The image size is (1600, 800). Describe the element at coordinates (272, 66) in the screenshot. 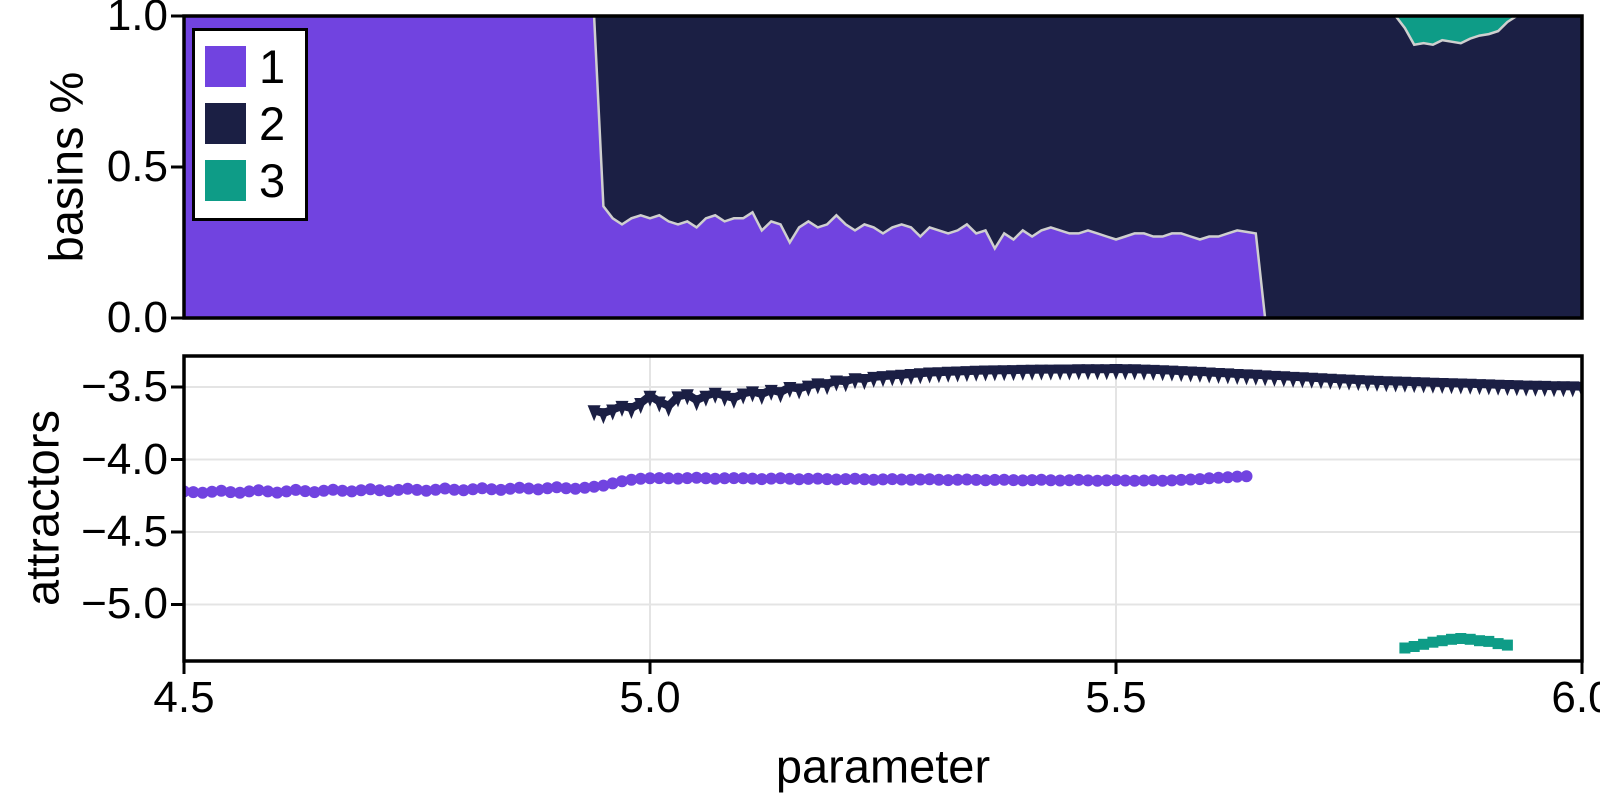

I see `legend-label-attractor1: 1` at that location.